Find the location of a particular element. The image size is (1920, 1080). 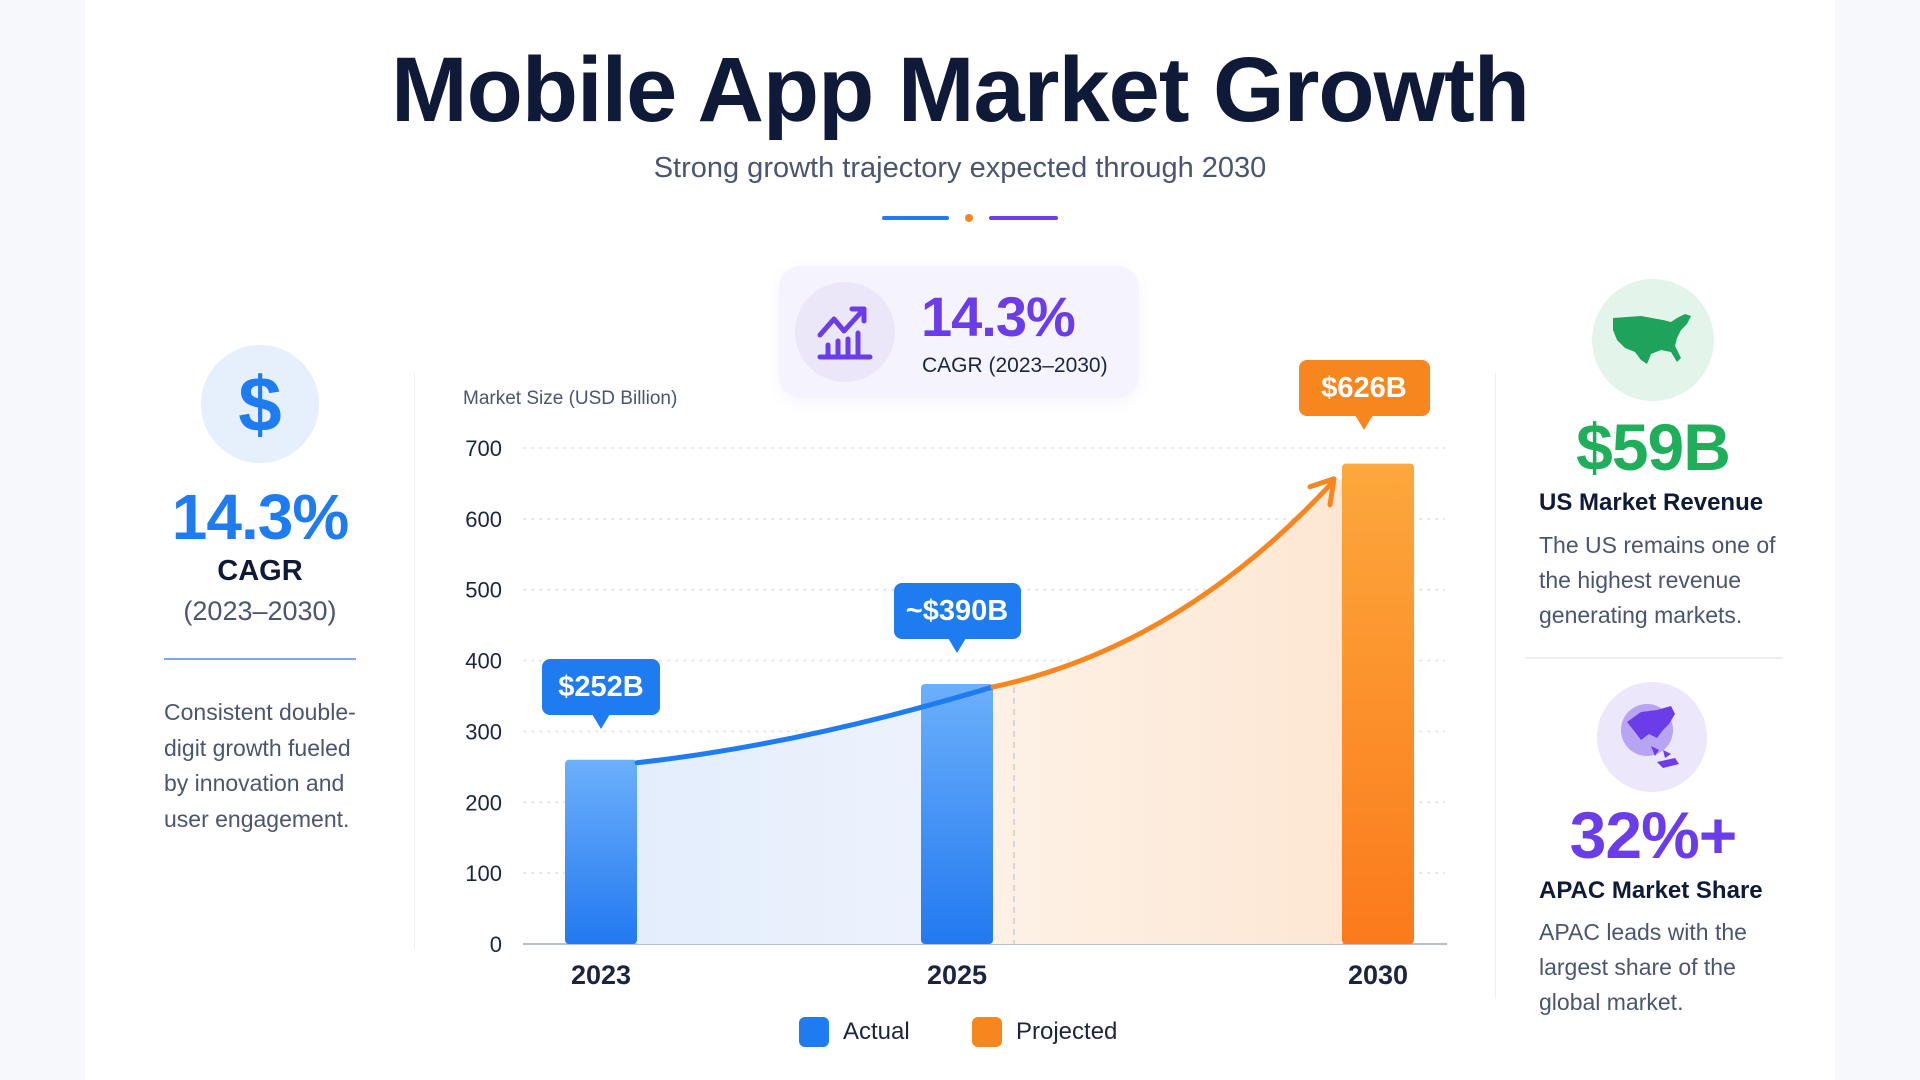

left-cagr-label: CAGR is located at coordinates (260, 571).